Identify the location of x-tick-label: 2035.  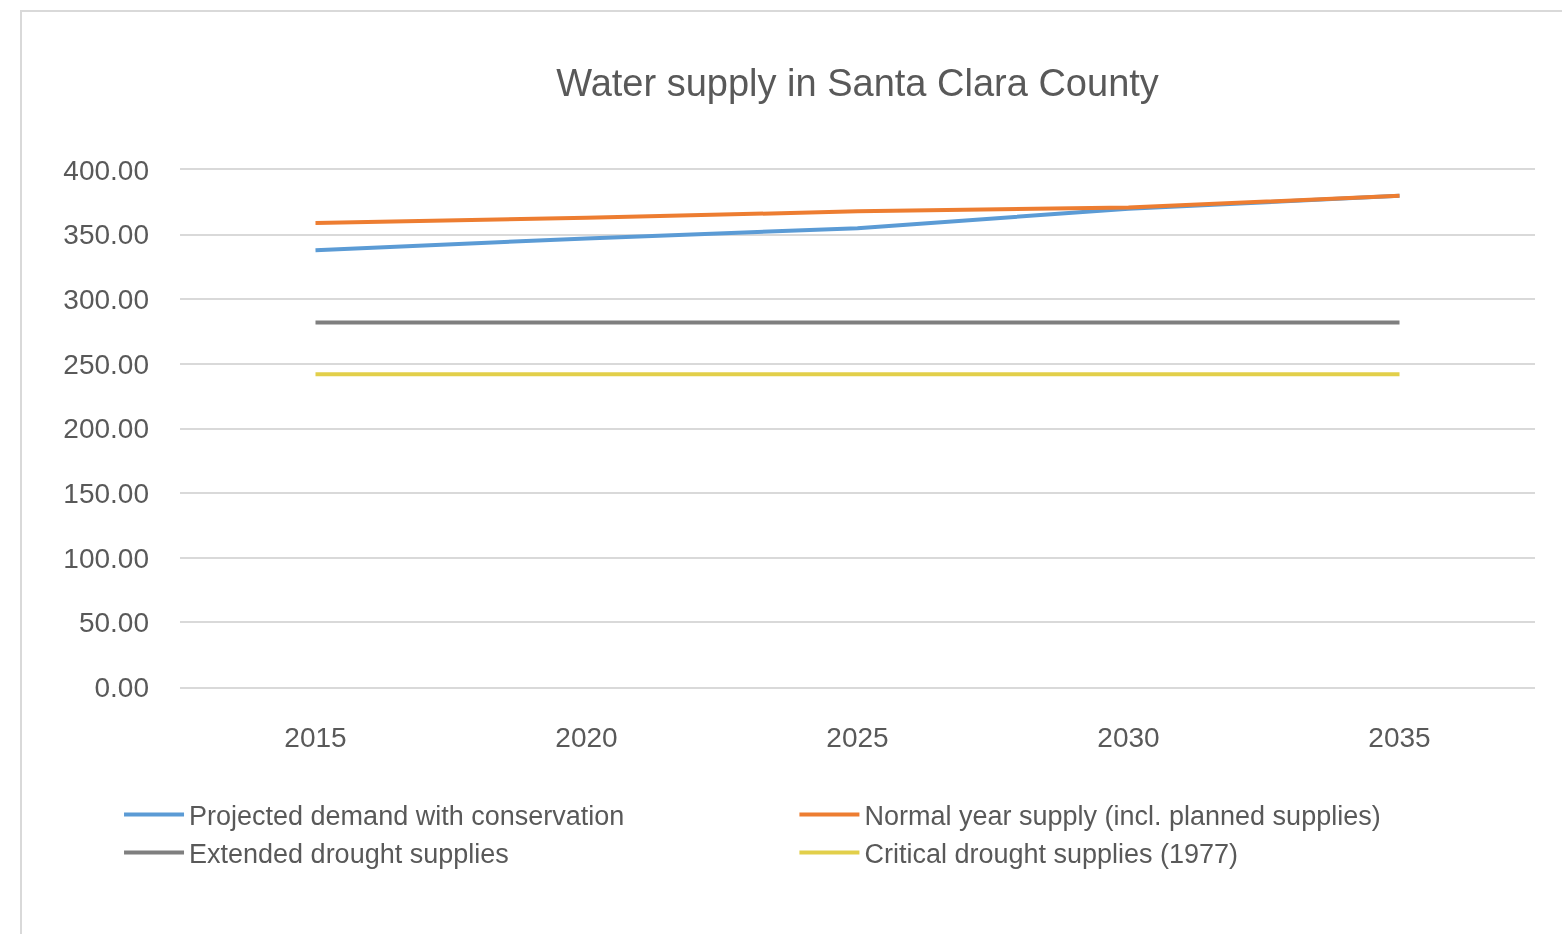
(1399, 737).